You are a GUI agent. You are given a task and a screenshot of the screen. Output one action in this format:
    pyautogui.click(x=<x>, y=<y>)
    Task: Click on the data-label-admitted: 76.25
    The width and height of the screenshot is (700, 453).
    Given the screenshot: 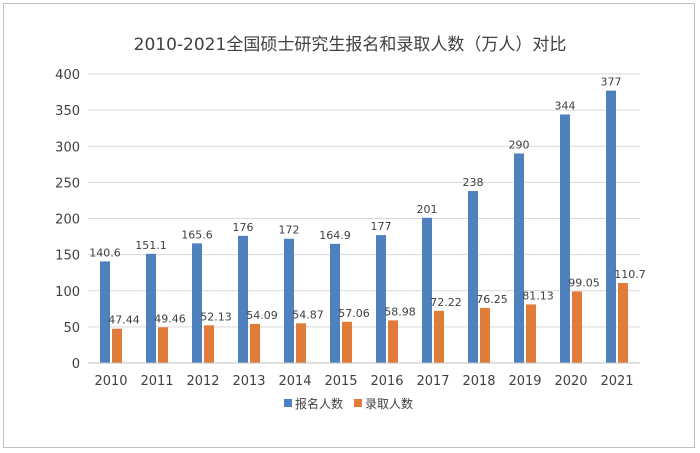 What is the action you would take?
    pyautogui.click(x=492, y=299)
    